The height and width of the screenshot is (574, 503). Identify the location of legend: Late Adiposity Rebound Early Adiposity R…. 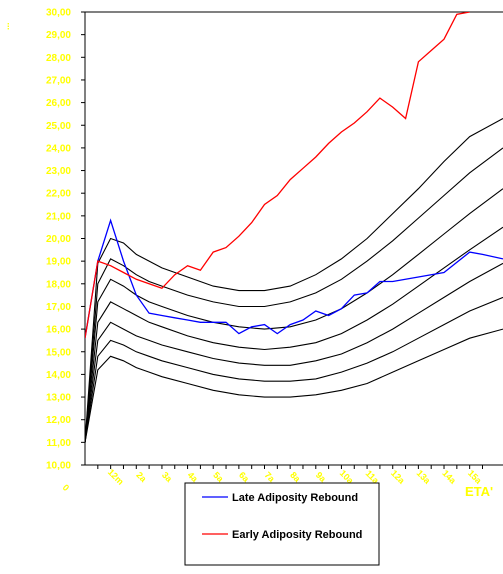
(282, 524).